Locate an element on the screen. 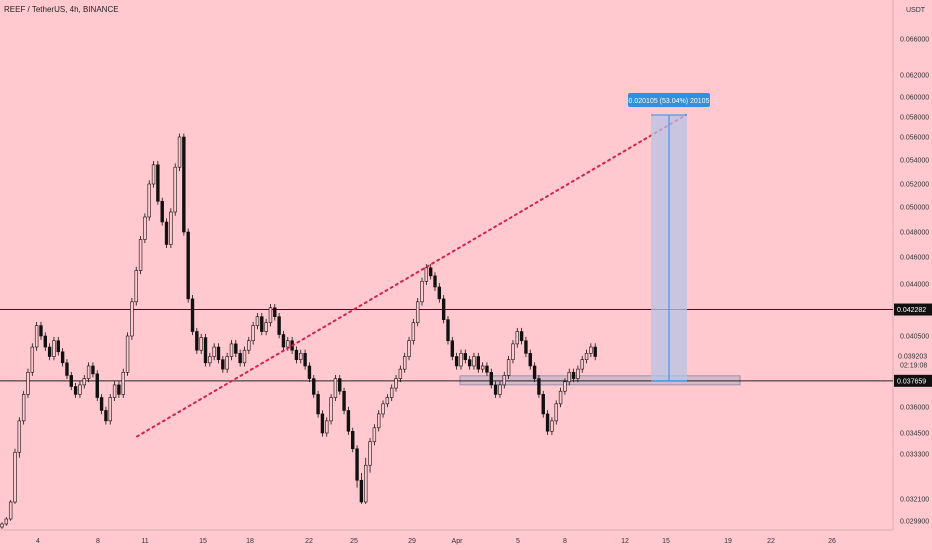 This screenshot has width=932, height=550. last-price-tag is located at coordinates (913, 360).